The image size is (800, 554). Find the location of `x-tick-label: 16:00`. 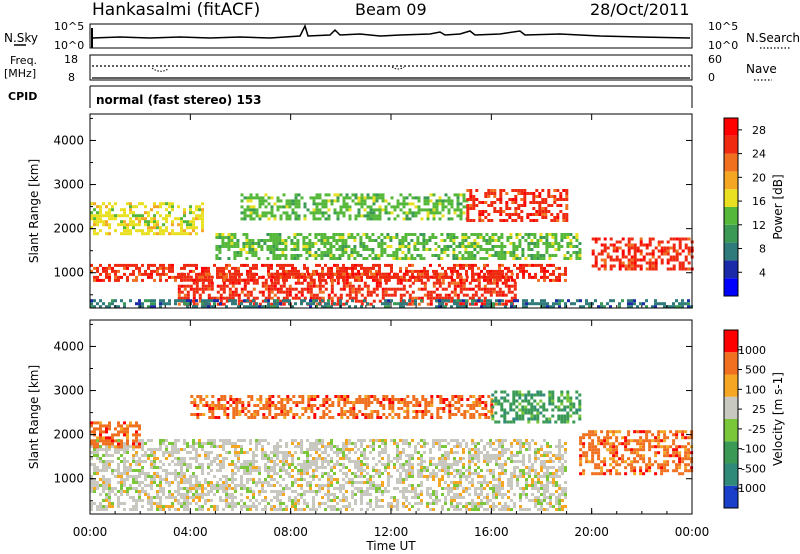

x-tick-label: 16:00 is located at coordinates (491, 532).